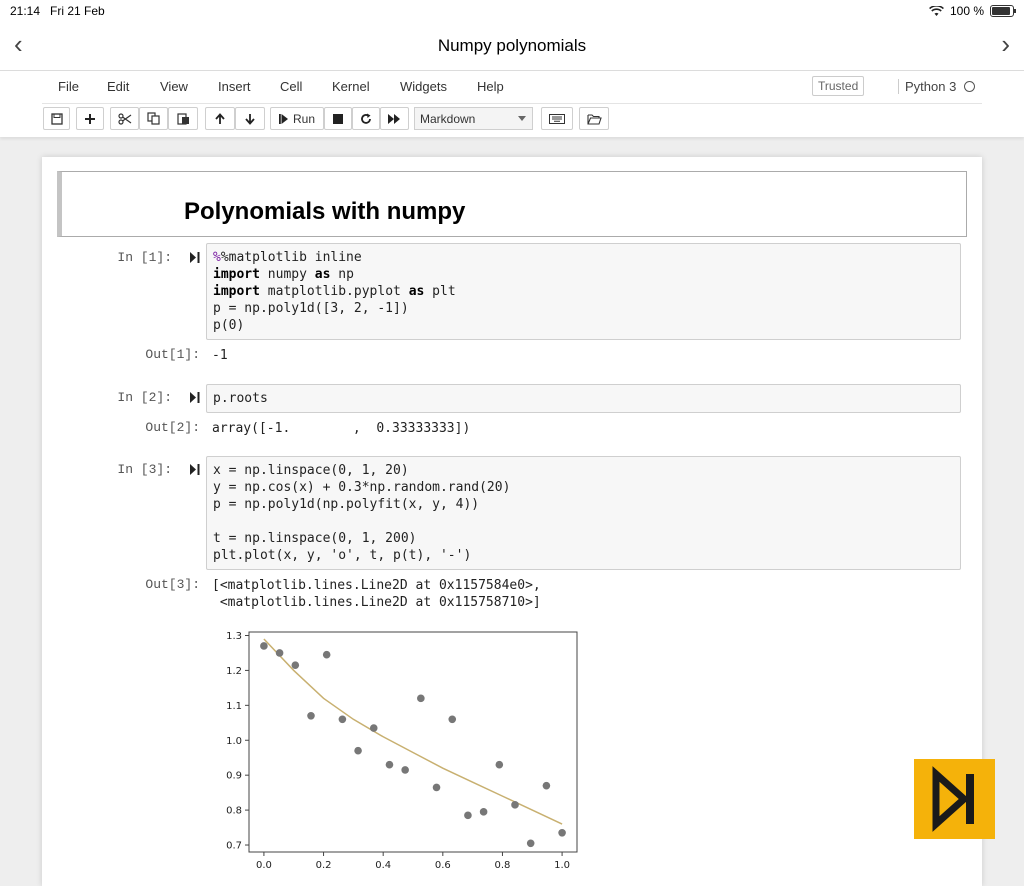 This screenshot has width=1024, height=886. Describe the element at coordinates (338, 118) in the screenshot. I see `interrupt-button` at that location.